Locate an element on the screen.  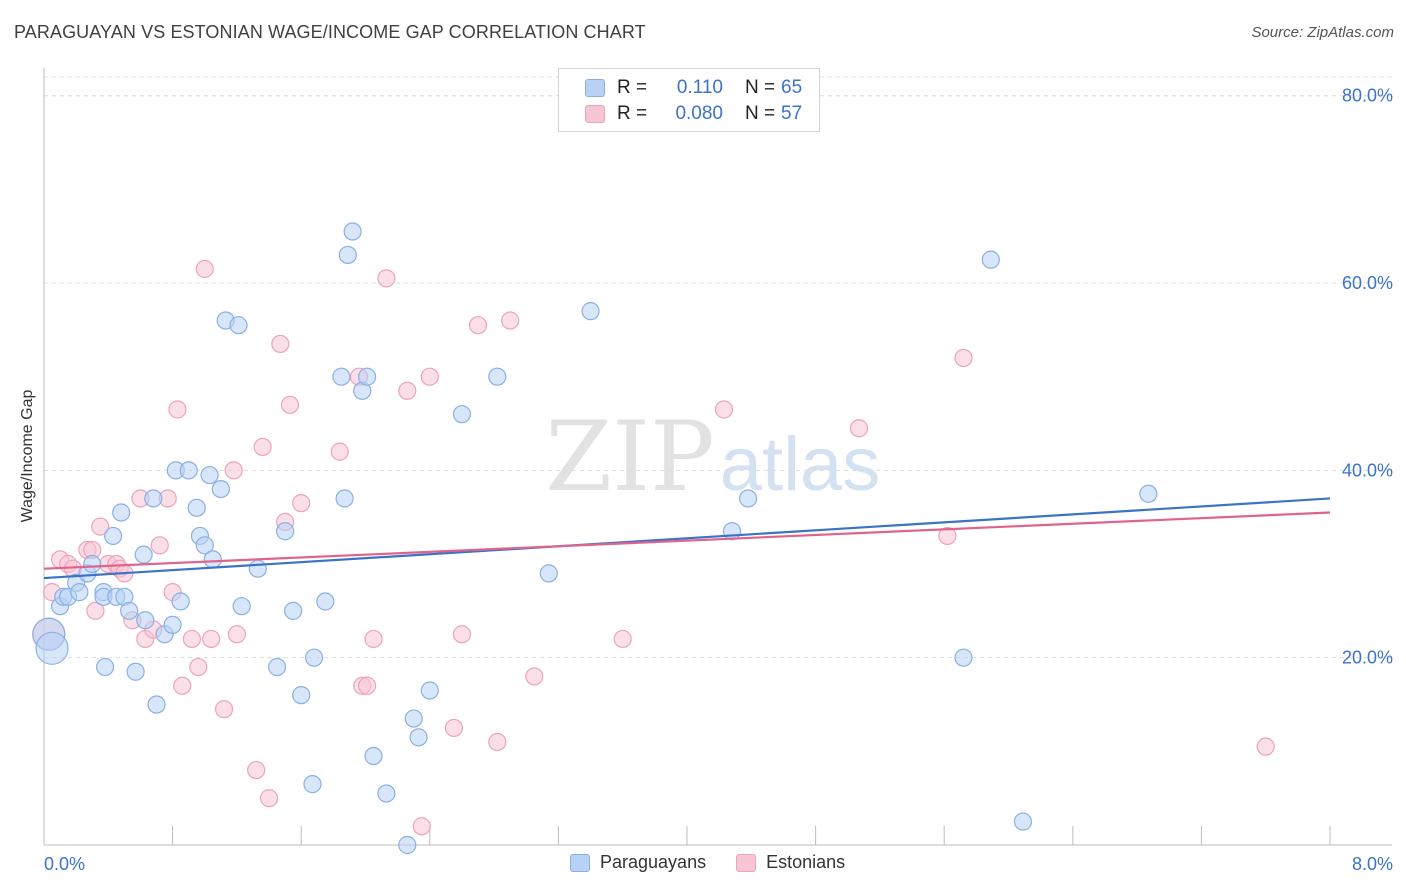
legend-label-paraguayans: Paraguayans is located at coordinates (653, 862).